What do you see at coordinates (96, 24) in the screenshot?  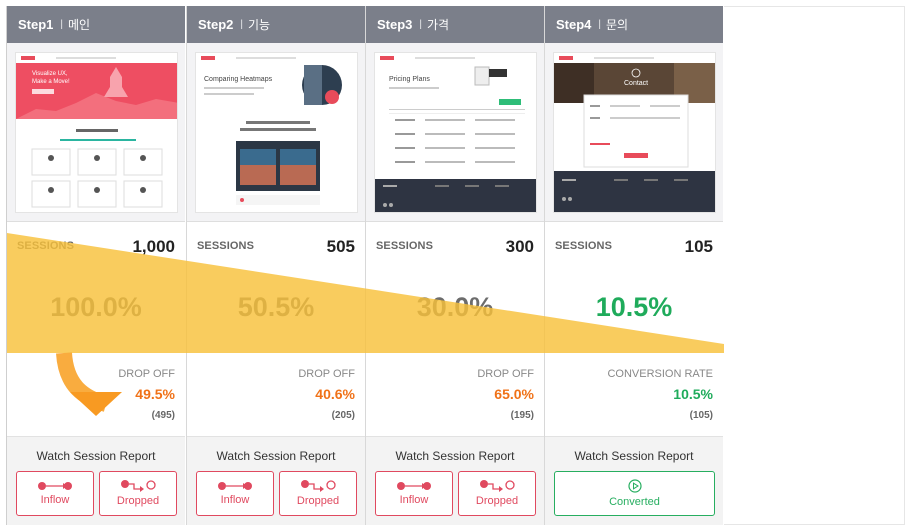 I see `step-header: Step1 | 메인` at bounding box center [96, 24].